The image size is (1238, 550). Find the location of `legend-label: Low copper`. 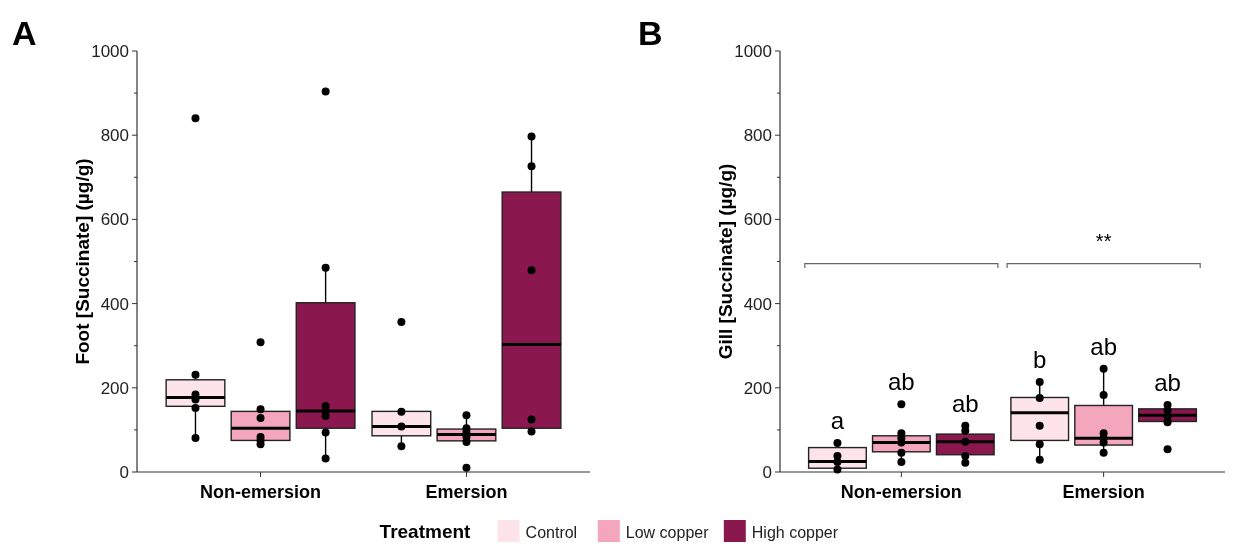

legend-label: Low copper is located at coordinates (667, 532).